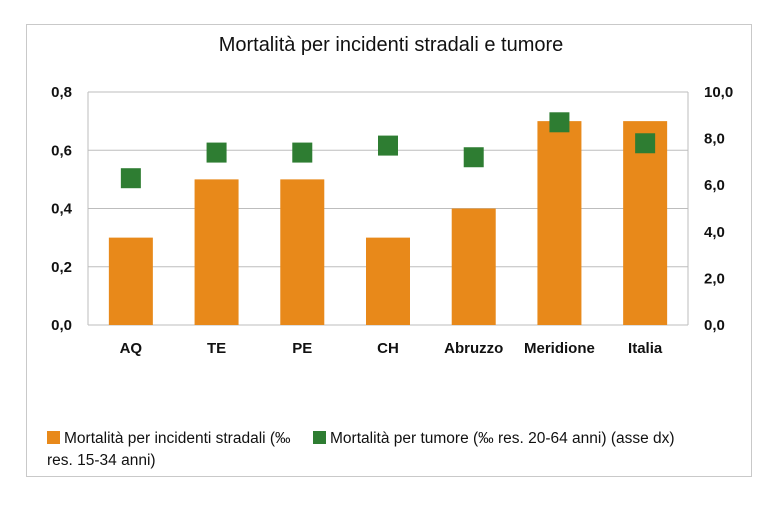 Image resolution: width=768 pixels, height=513 pixels. I want to click on category-label: Meridione, so click(559, 348).